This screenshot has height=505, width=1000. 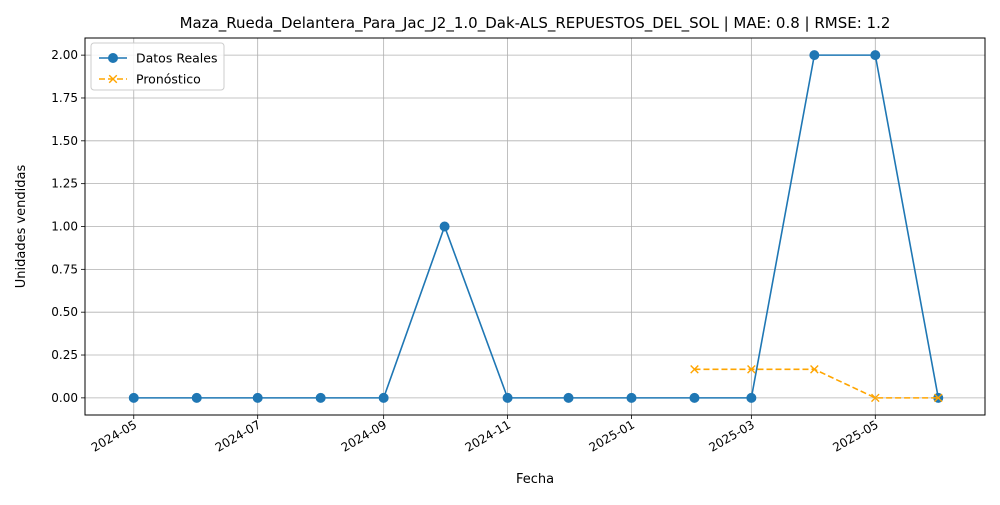 I want to click on y-tick-label: 0.75, so click(x=64, y=269).